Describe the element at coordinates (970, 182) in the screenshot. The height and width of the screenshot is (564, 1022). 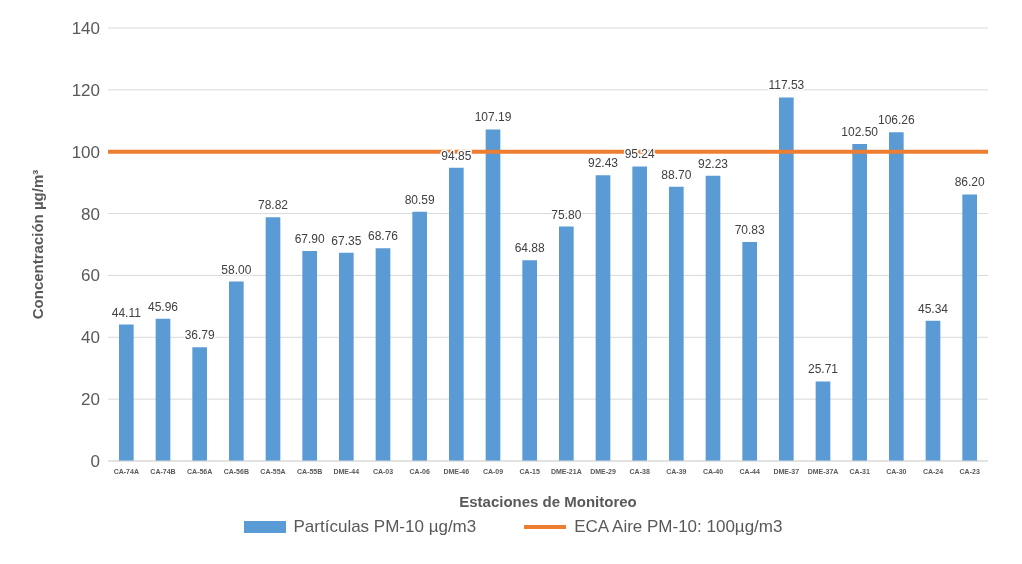
I see `data-label: 86.20` at that location.